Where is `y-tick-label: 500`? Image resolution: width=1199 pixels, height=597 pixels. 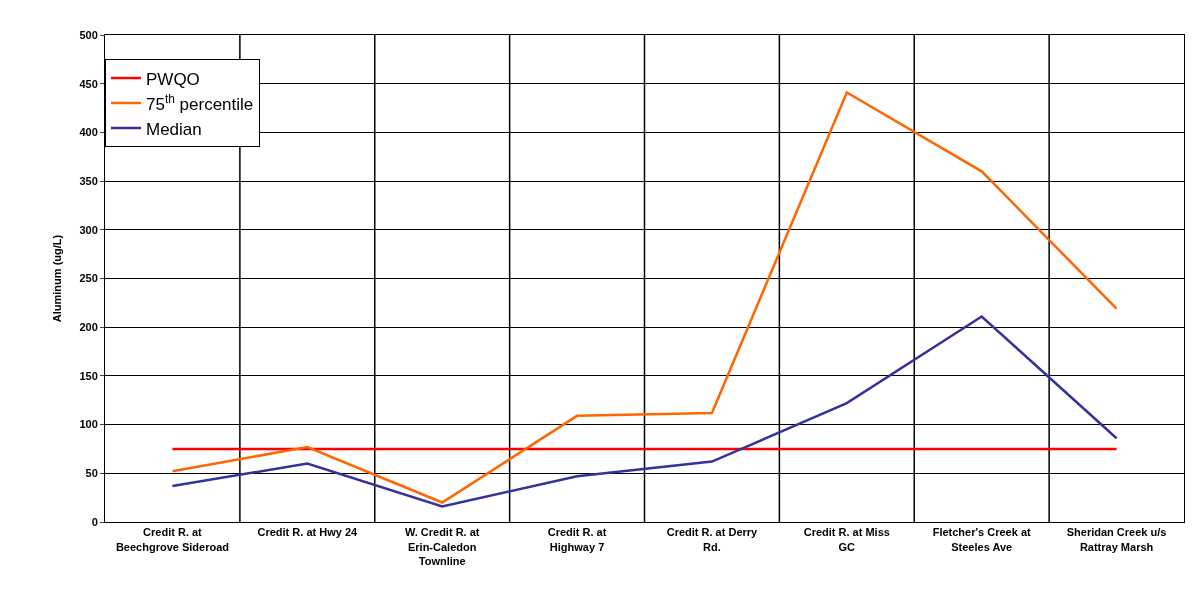
y-tick-label: 500 is located at coordinates (88, 34).